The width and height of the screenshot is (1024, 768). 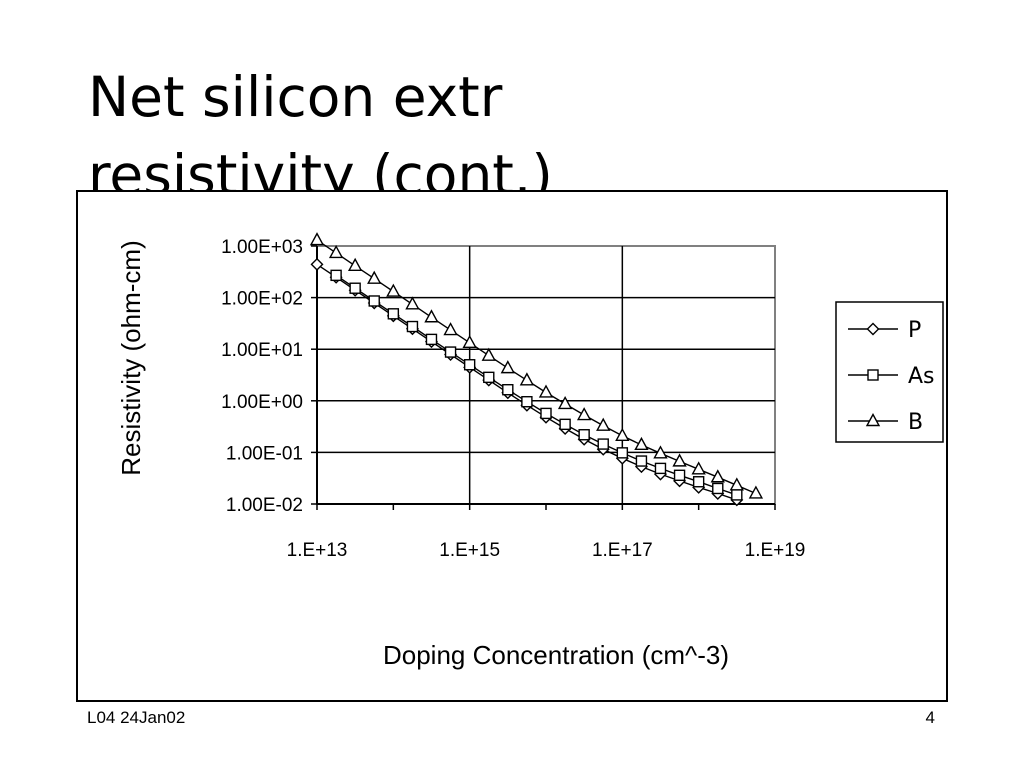 What do you see at coordinates (264, 453) in the screenshot?
I see `y-tick-label: 1.00E-01` at bounding box center [264, 453].